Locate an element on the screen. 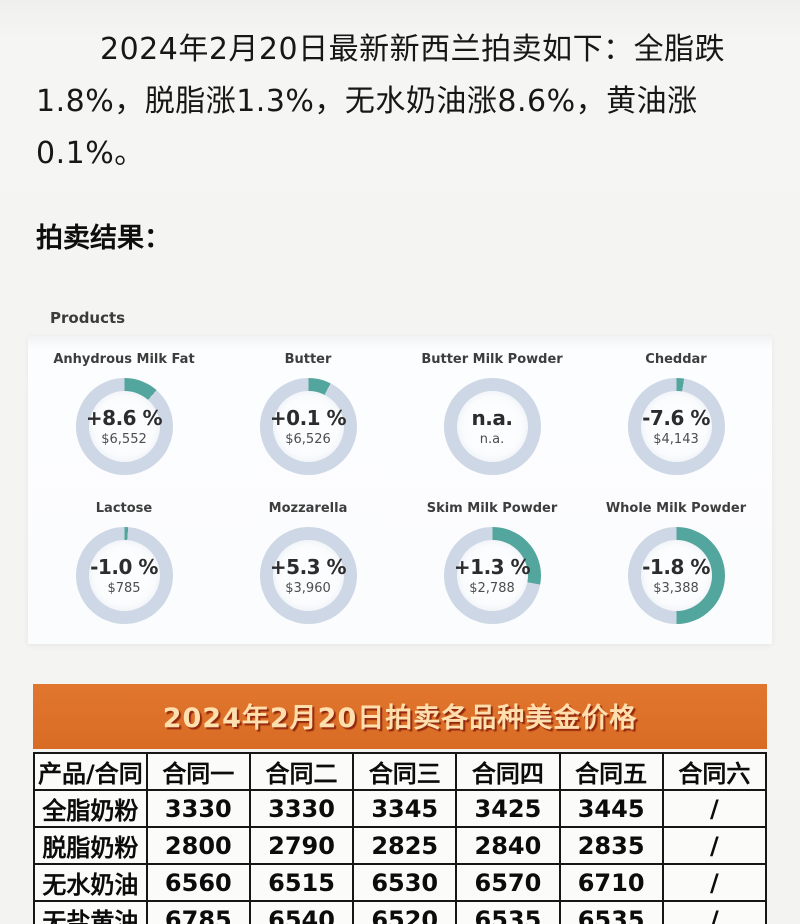  donut-gauge-anhydrous-milk-fat: +8.6 % $6,552 is located at coordinates (124, 426).